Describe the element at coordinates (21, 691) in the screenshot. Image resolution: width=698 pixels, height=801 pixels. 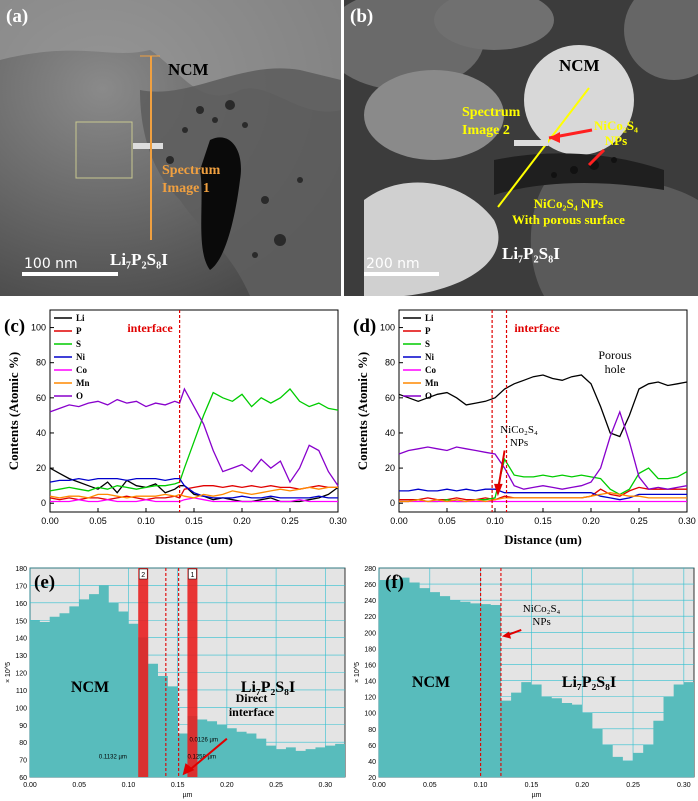
I see `y-tick-label: 110` at that location.